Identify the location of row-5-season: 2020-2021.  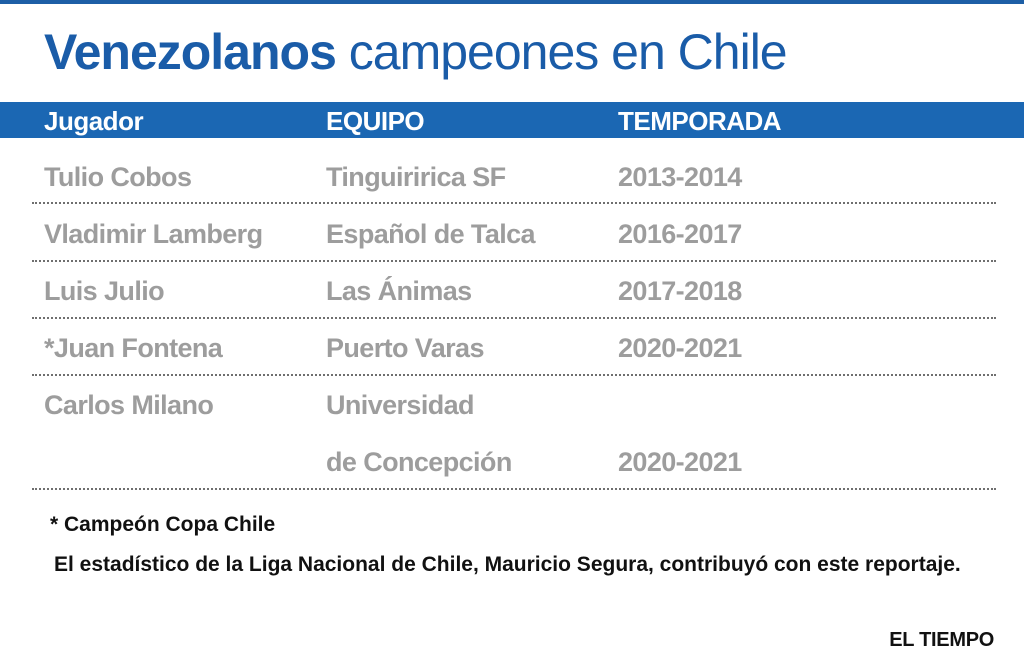
(680, 462).